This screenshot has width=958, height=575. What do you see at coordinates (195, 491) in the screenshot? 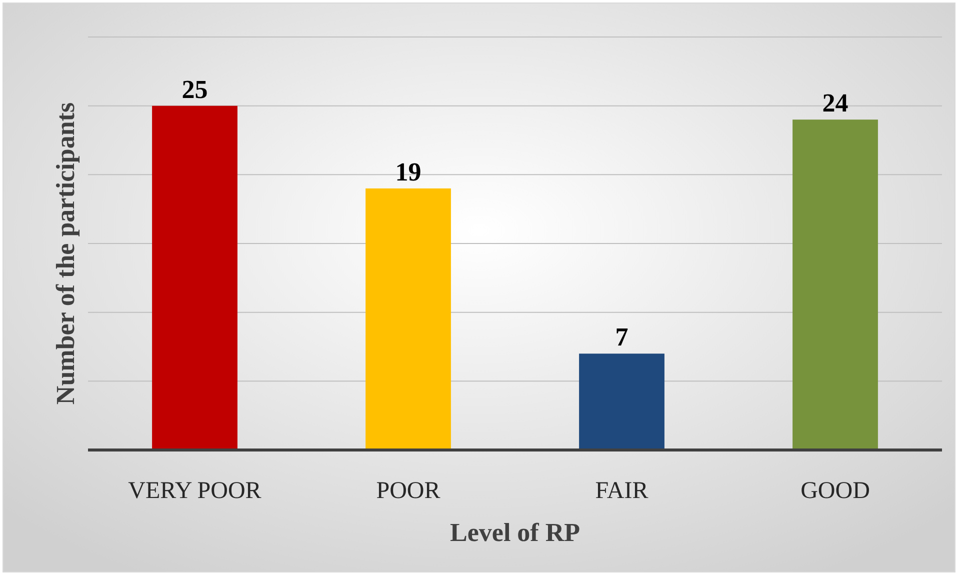
I see `x-tick-label: VERY POOR` at bounding box center [195, 491].